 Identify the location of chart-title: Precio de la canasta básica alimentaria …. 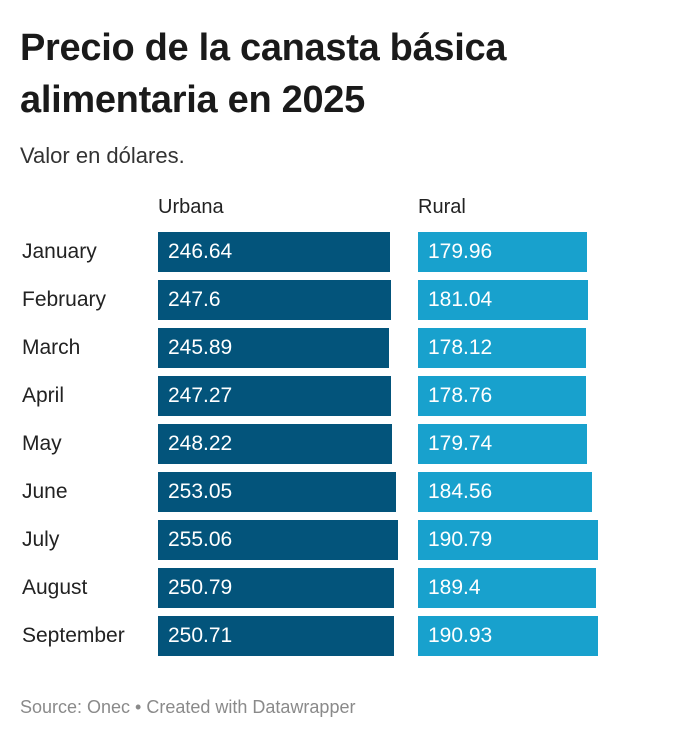
(263, 74).